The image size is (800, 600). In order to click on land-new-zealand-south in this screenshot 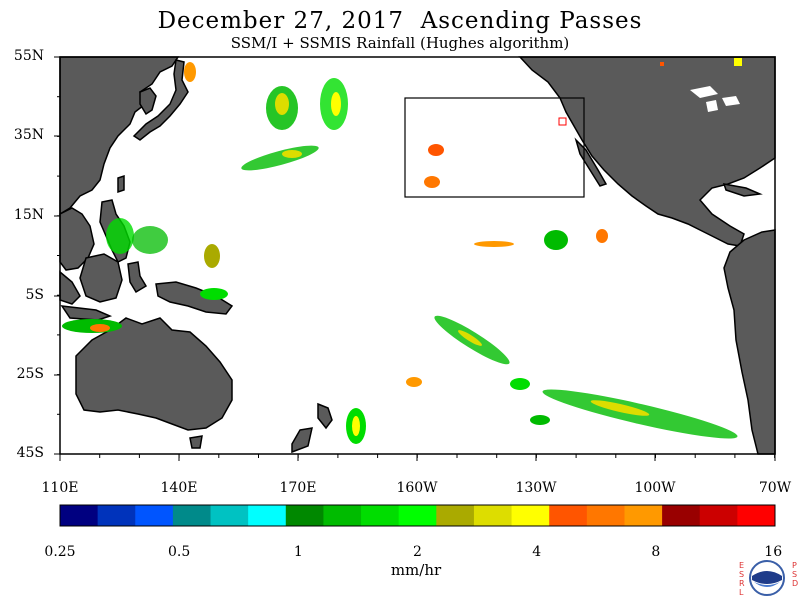, I will do `click(302, 440)`.